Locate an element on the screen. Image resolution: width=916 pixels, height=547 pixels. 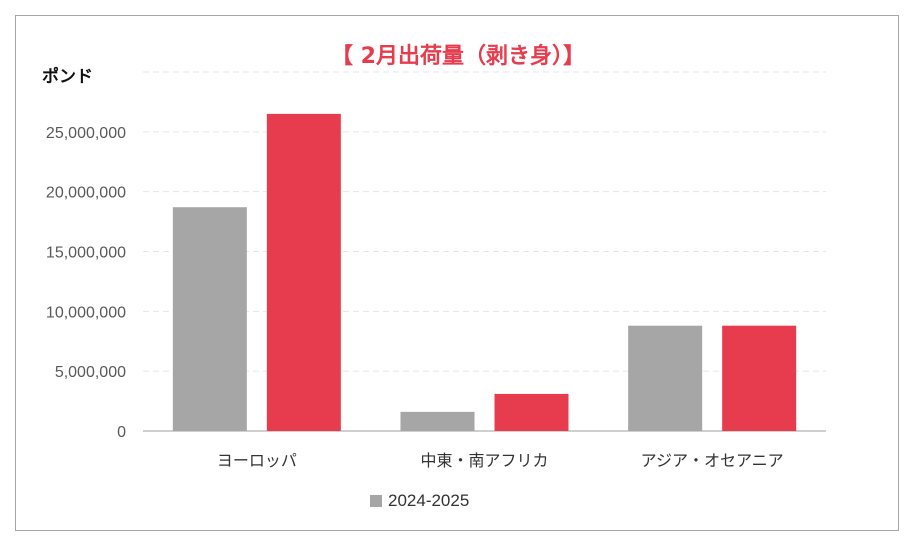
y-tick-label: 25,000,000 is located at coordinates (86, 133).